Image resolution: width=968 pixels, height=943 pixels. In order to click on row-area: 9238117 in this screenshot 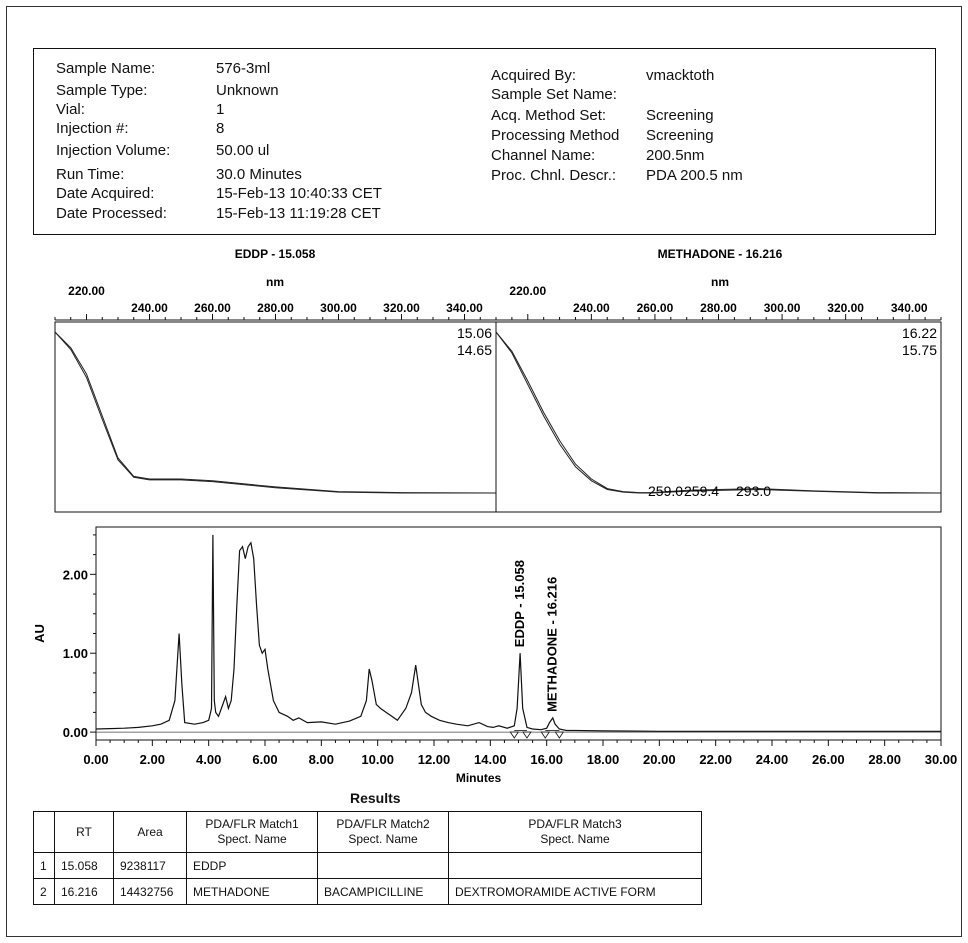, I will do `click(150, 865)`.